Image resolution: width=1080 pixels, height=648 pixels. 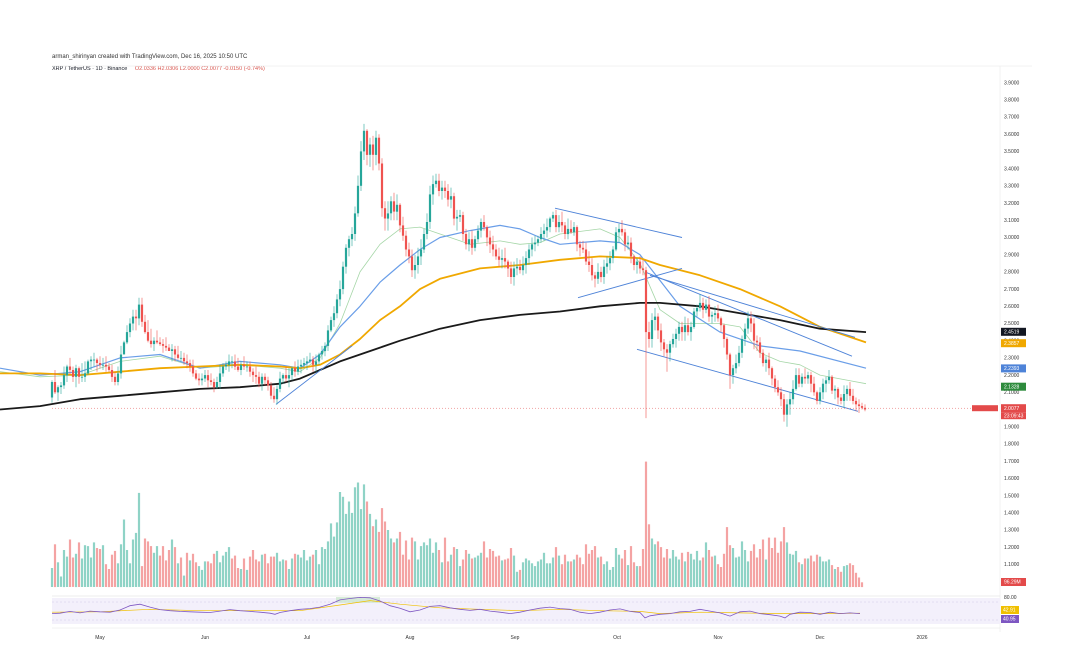 What do you see at coordinates (617, 638) in the screenshot?
I see `time-tick-label: Oct` at bounding box center [617, 638].